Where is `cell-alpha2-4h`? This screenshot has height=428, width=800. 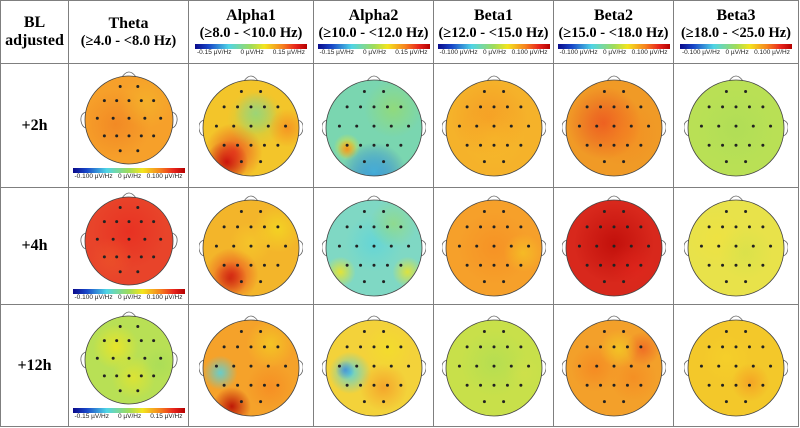
cell-alpha2-4h is located at coordinates (373, 246).